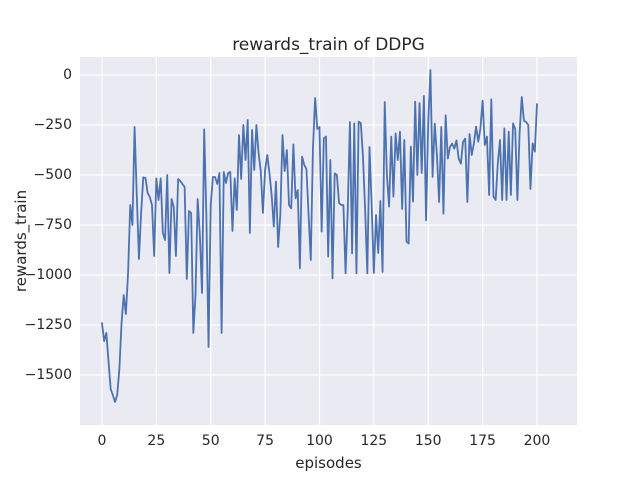  I want to click on x-tick-label: 0, so click(102, 441).